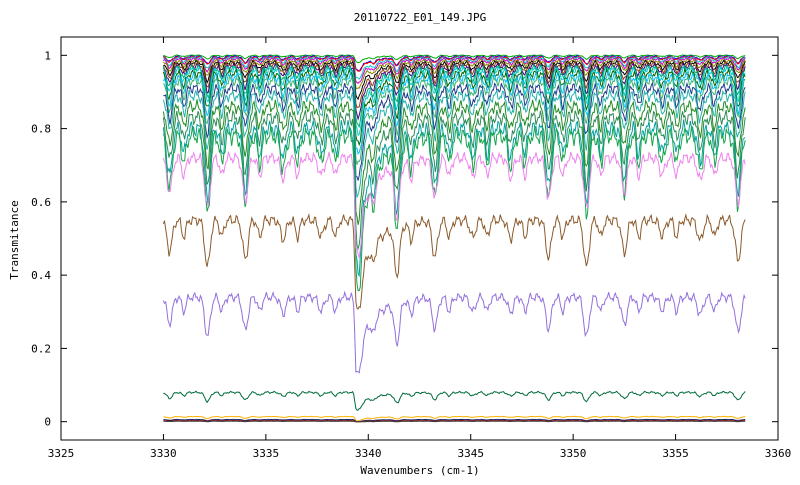 This screenshot has height=485, width=800. I want to click on y-tick-label: 0.4, so click(41, 275).